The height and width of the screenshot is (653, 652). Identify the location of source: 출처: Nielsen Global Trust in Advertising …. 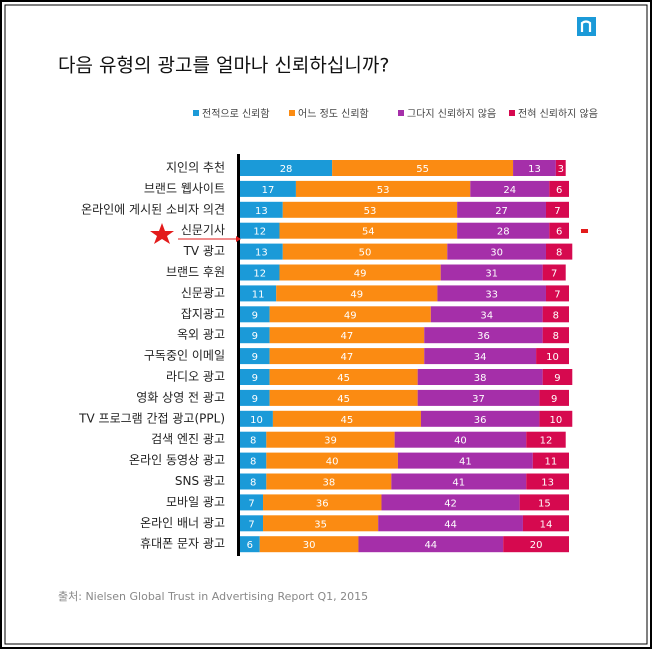
(213, 596).